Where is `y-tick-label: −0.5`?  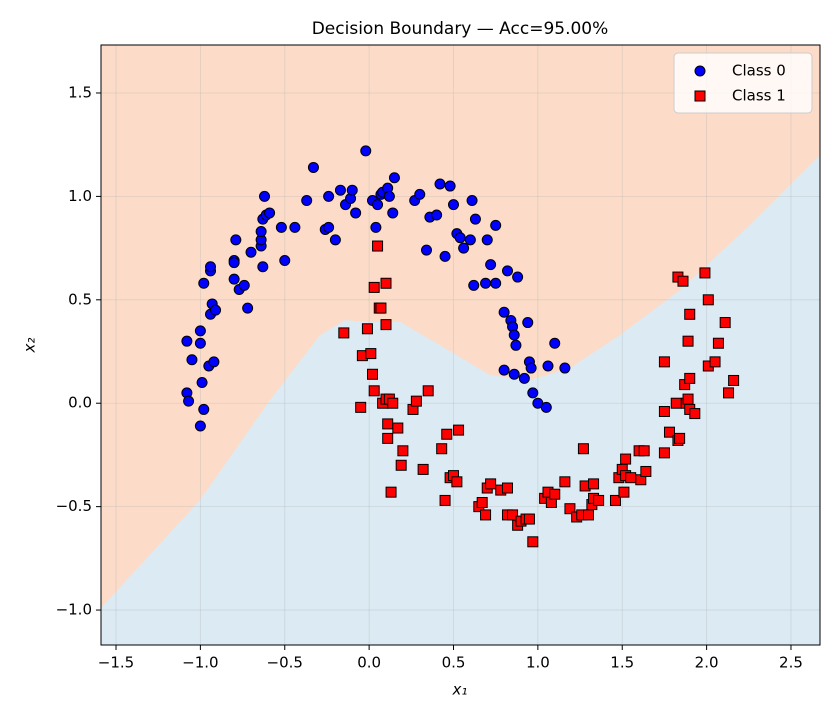 y-tick-label: −0.5 is located at coordinates (74, 506).